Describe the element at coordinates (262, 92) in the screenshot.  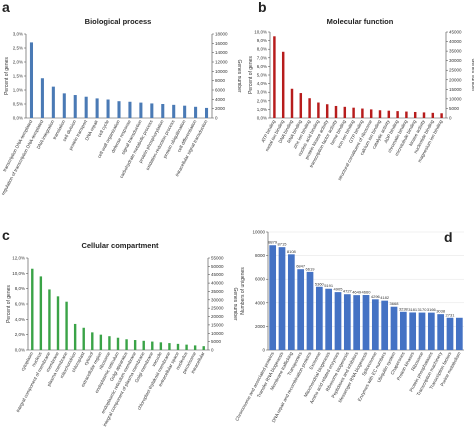
I see `y-tick-label-b: 3,0%` at that location.